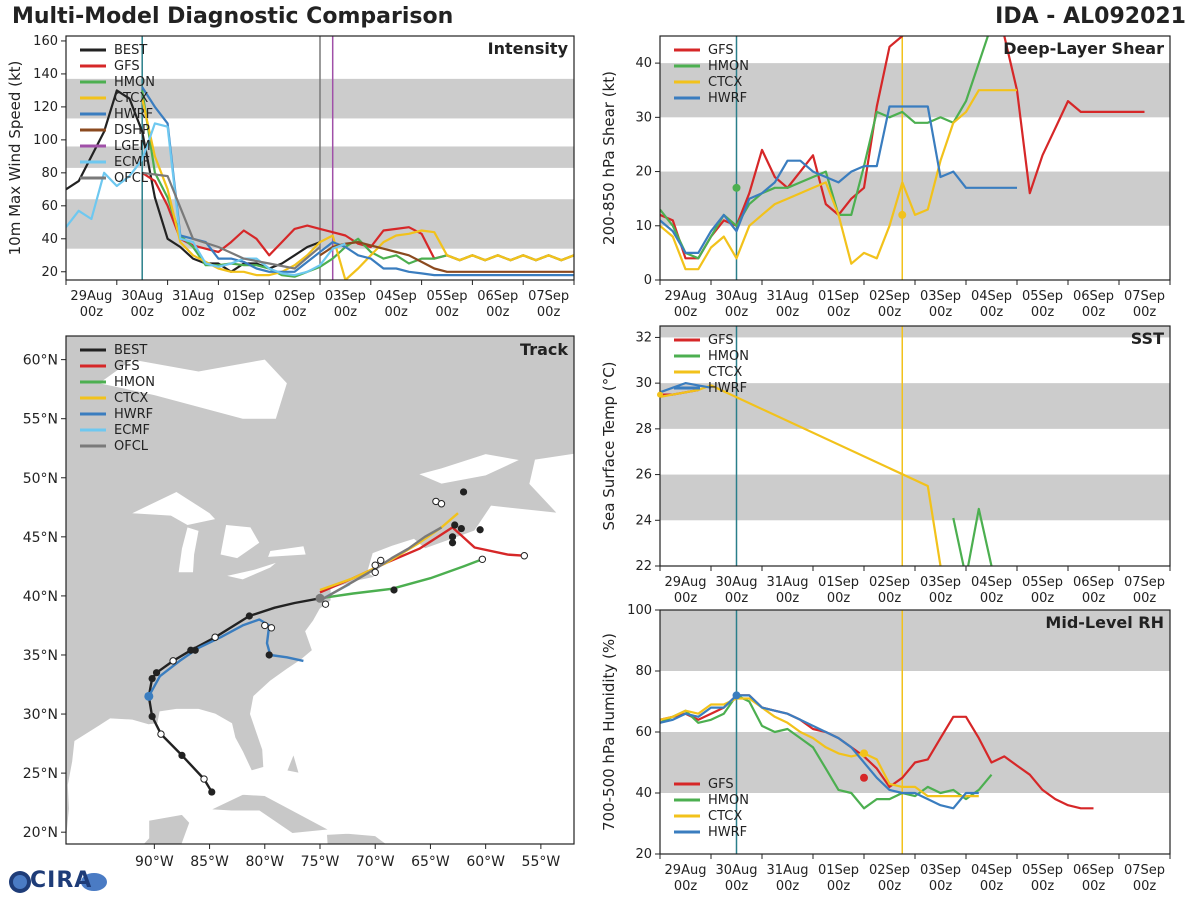 This screenshot has height=900, width=1200. I want to click on yucatan, so click(166, 829).